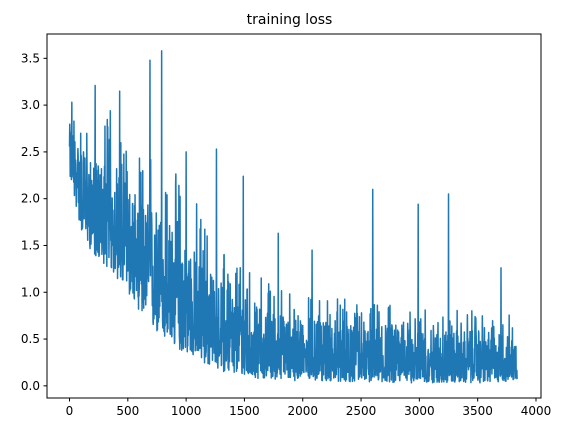 The height and width of the screenshot is (435, 561). I want to click on x-axis: 0 500 1000 1500 2000 2500 3000 3500 4000, so click(309, 408).